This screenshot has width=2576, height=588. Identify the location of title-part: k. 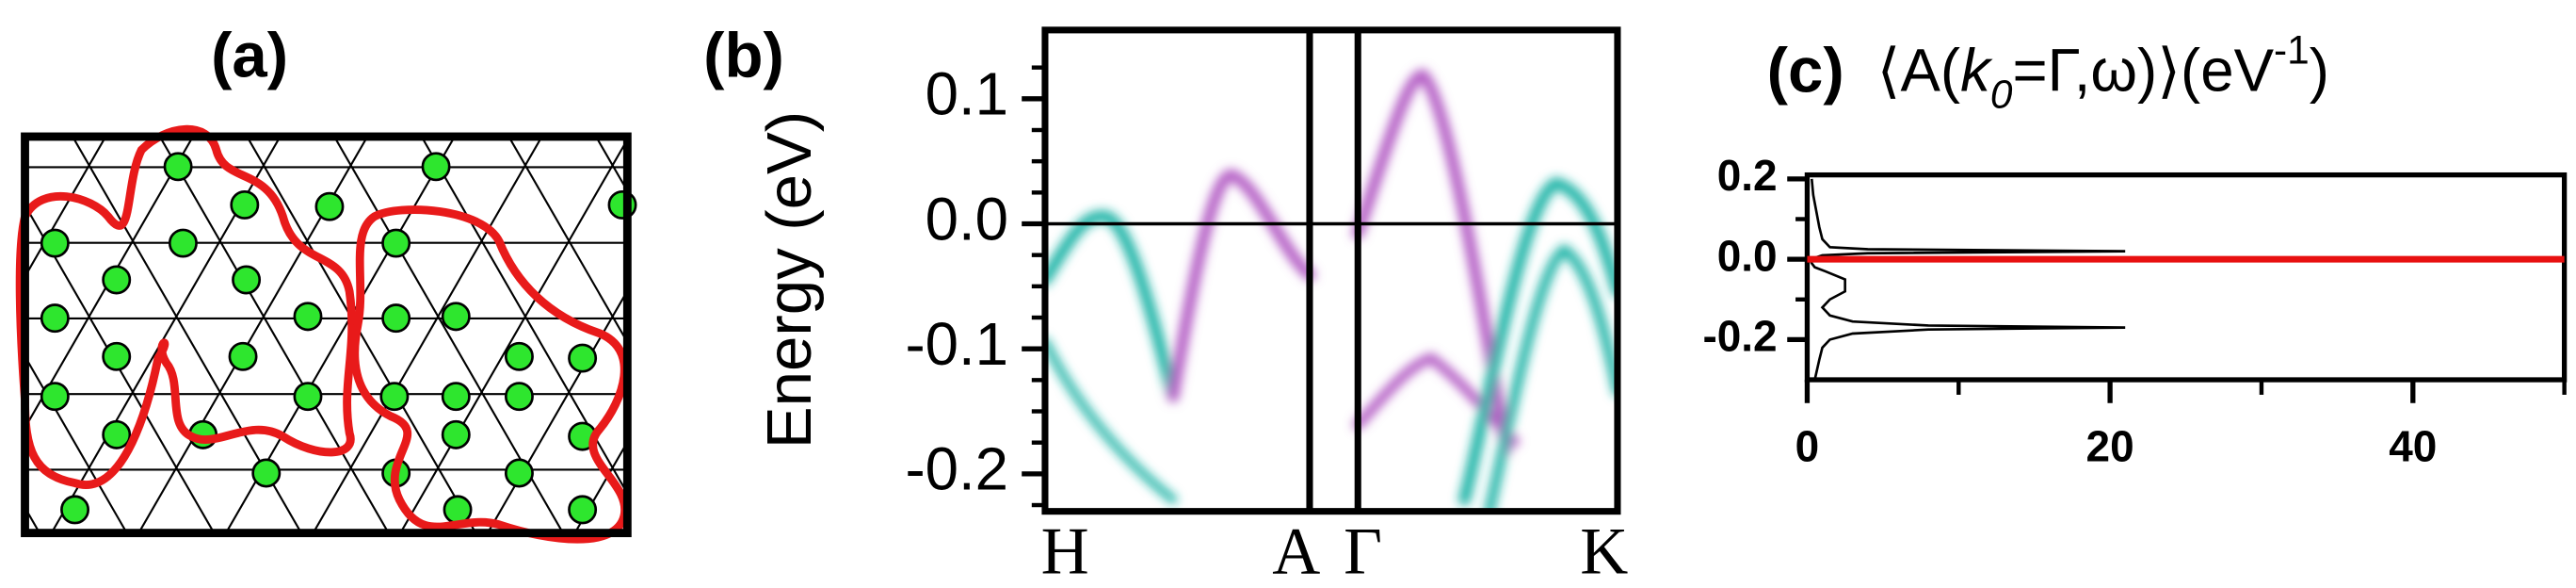
(1976, 70).